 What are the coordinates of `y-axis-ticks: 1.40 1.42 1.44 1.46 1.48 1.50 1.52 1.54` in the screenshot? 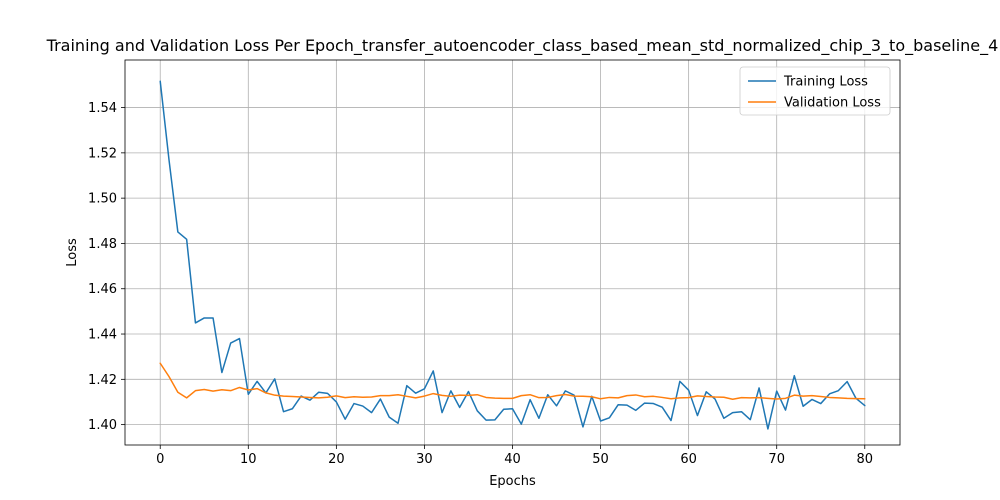 It's located at (106, 267).